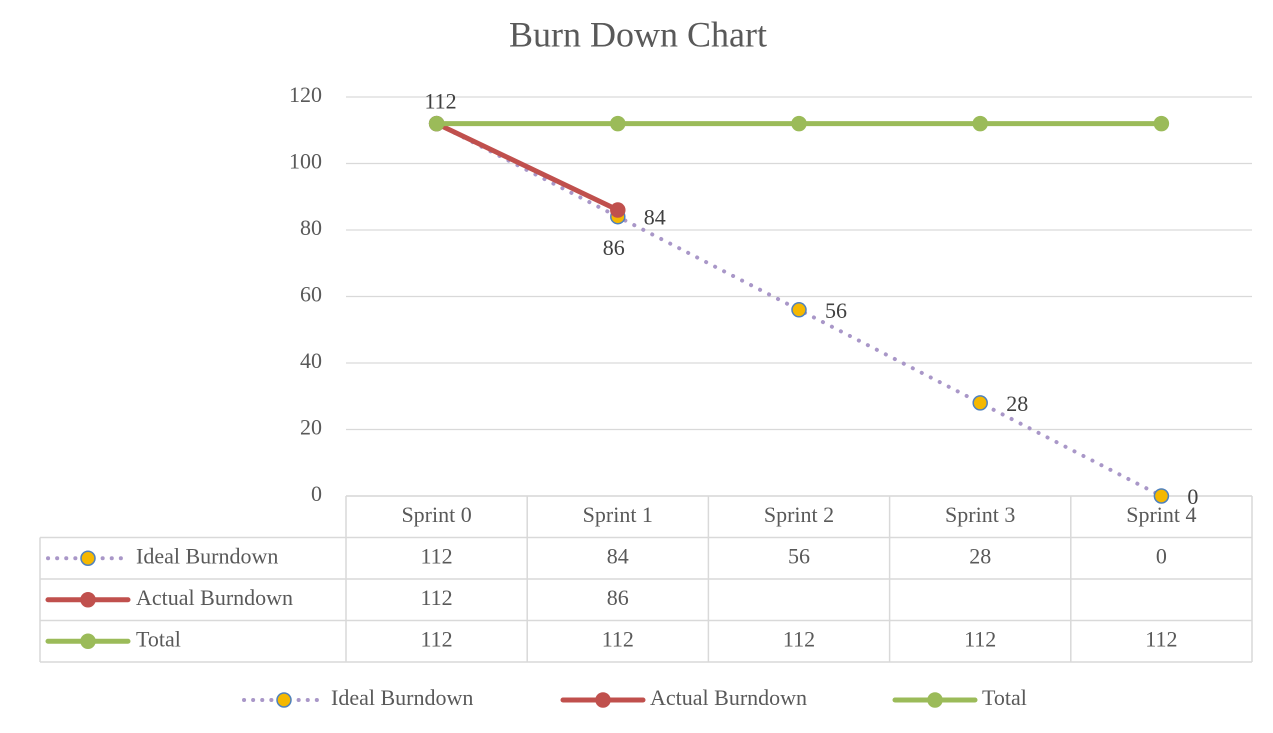 The width and height of the screenshot is (1273, 733). Describe the element at coordinates (311, 427) in the screenshot. I see `y-tick-label: 20` at that location.